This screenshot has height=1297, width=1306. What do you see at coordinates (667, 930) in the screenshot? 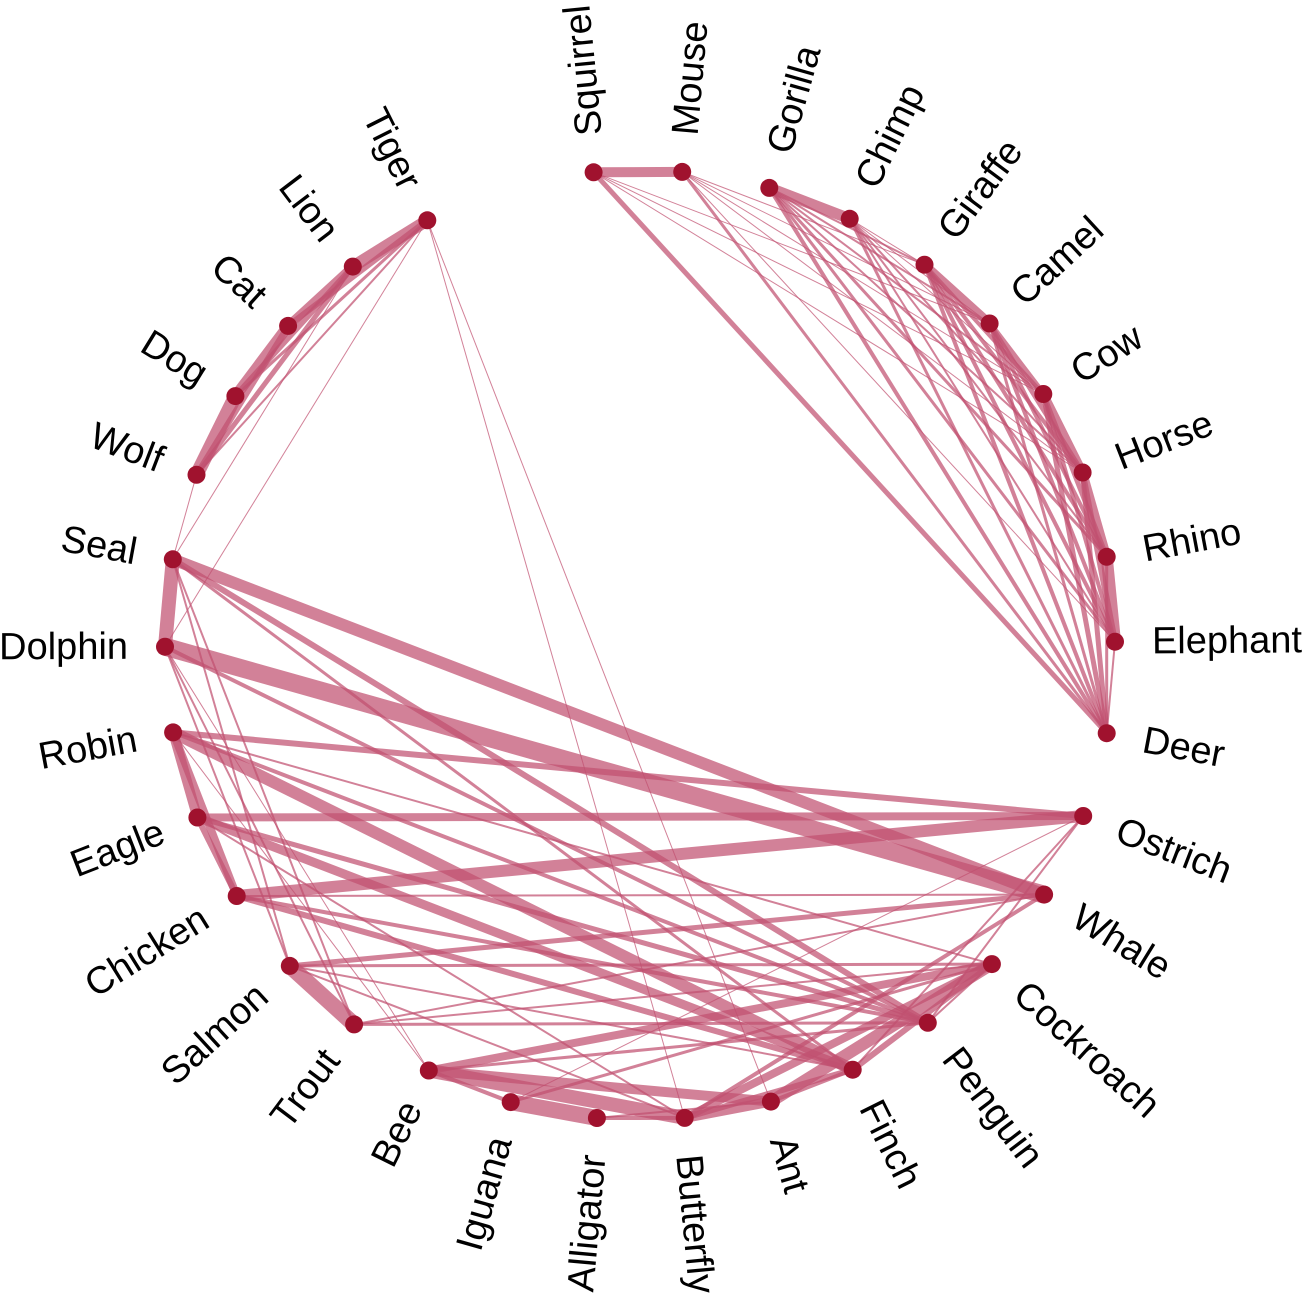
I see `edge-salmon-whale` at bounding box center [667, 930].